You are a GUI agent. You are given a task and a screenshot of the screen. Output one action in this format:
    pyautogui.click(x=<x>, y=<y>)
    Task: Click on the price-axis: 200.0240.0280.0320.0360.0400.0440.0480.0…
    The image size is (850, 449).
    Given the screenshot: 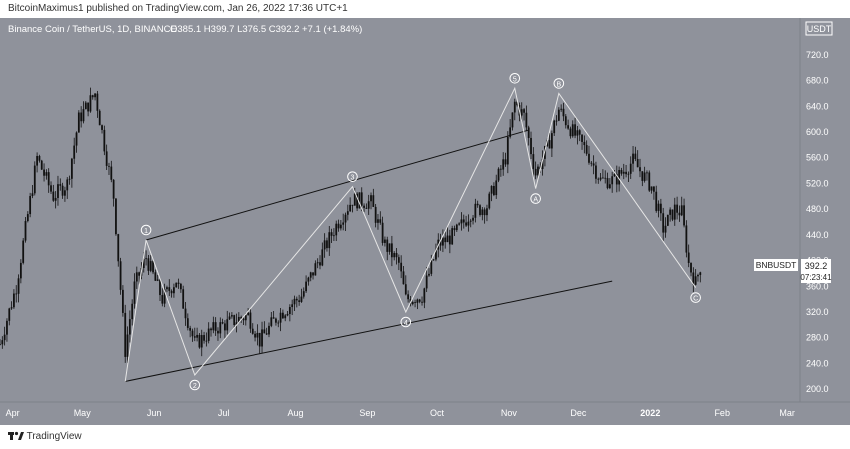 What is the action you would take?
    pyautogui.click(x=817, y=222)
    